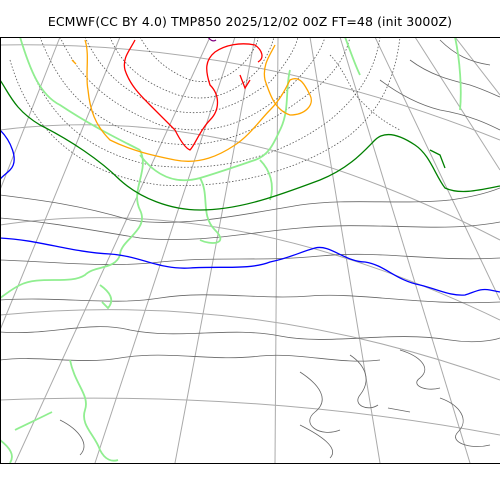 The height and width of the screenshot is (500, 500). Describe the element at coordinates (212, 39) in the screenshot. I see `isotherm-minus42C` at that location.